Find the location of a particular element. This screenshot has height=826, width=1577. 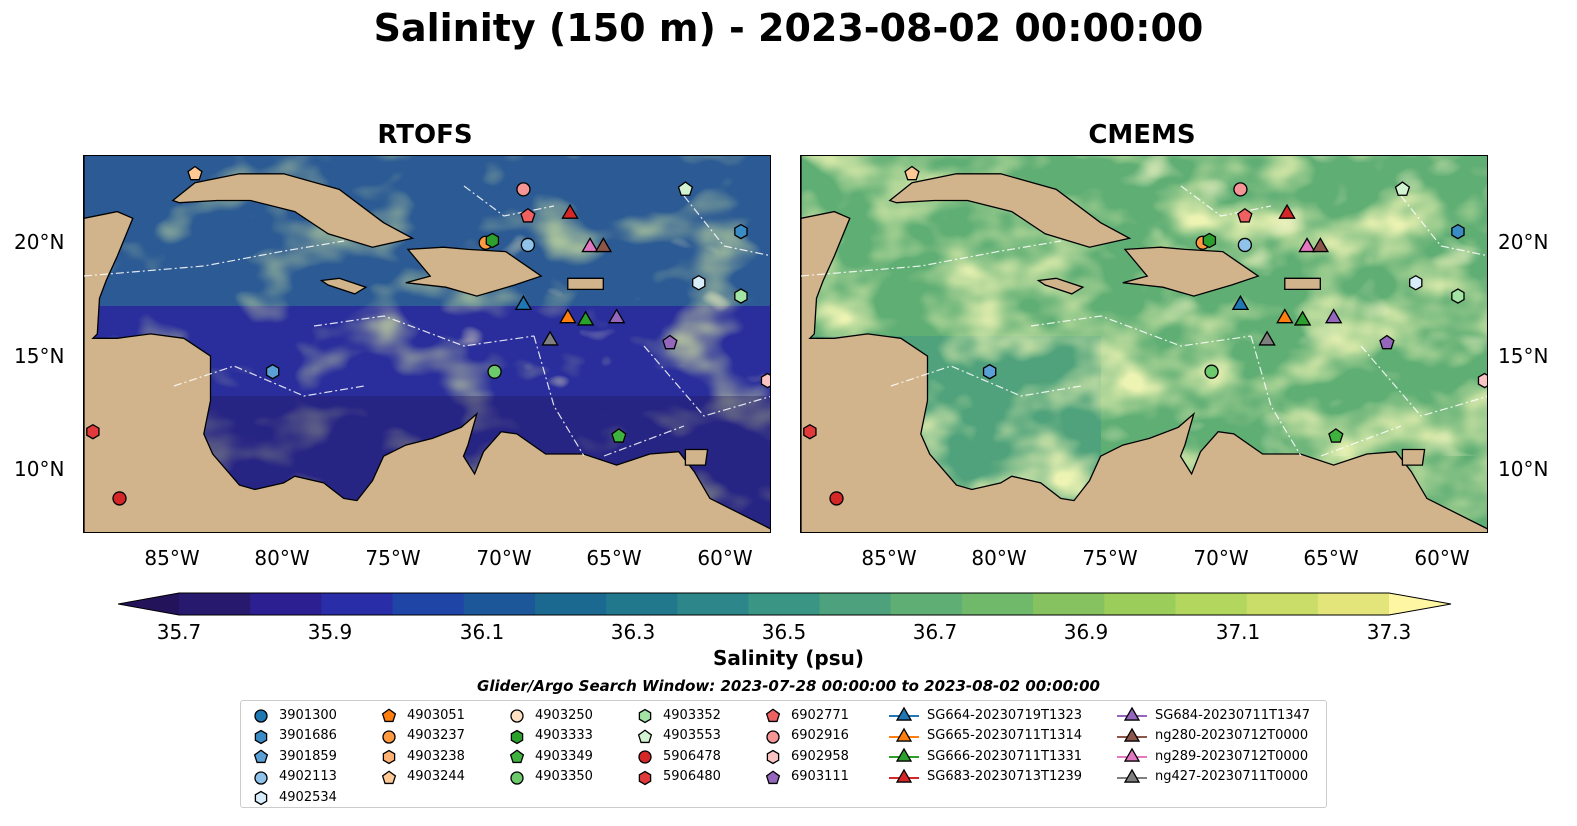

legend-item: SG665-20230711T1314 is located at coordinates (985, 736).